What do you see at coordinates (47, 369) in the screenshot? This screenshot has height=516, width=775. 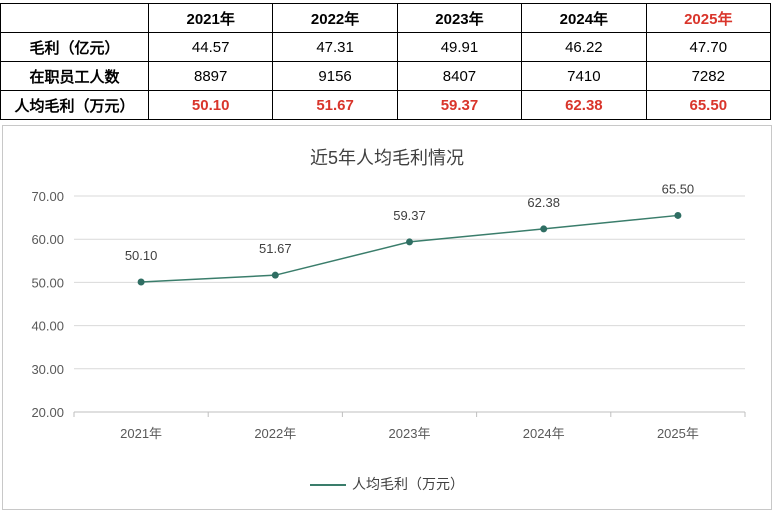 I see `y-tick-label: 30.00` at bounding box center [47, 369].